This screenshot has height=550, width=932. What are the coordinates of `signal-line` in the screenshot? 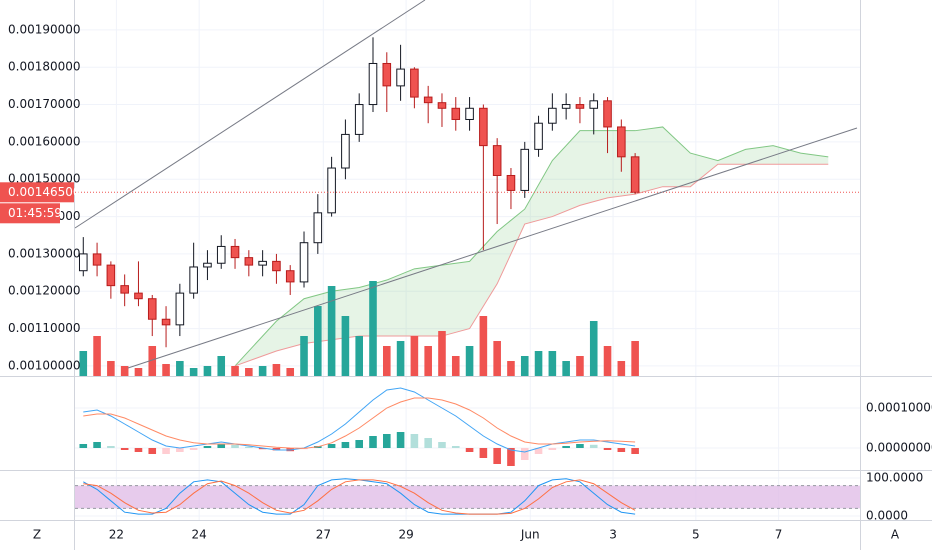 It's located at (359, 423).